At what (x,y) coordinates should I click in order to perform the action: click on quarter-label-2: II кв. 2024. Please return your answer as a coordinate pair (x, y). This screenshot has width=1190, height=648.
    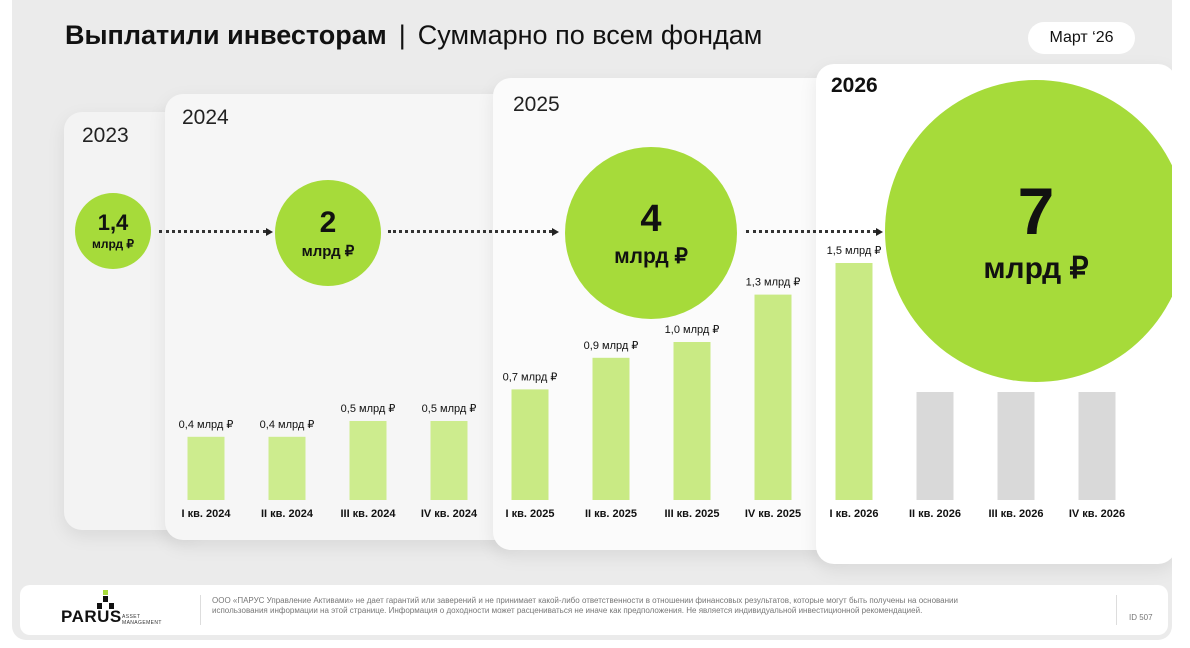
    Looking at the image, I should click on (287, 514).